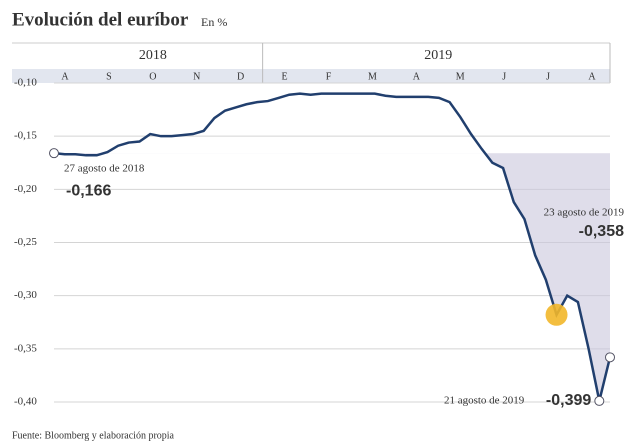  What do you see at coordinates (152, 76) in the screenshot?
I see `month-label: O` at bounding box center [152, 76].